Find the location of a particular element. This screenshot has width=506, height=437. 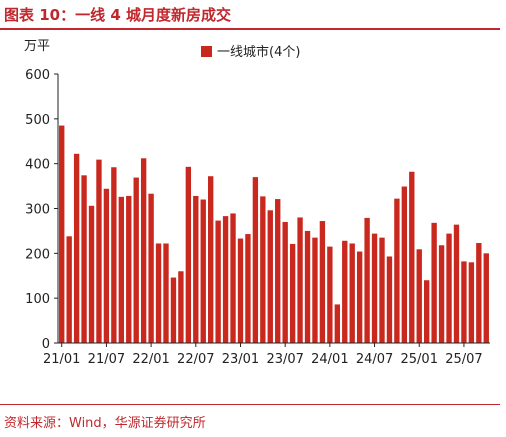

title-divider is located at coordinates (250, 29).